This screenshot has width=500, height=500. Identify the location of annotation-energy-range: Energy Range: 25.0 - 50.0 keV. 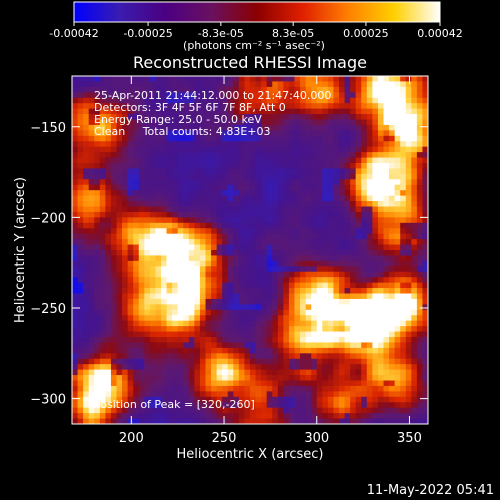
(178, 119).